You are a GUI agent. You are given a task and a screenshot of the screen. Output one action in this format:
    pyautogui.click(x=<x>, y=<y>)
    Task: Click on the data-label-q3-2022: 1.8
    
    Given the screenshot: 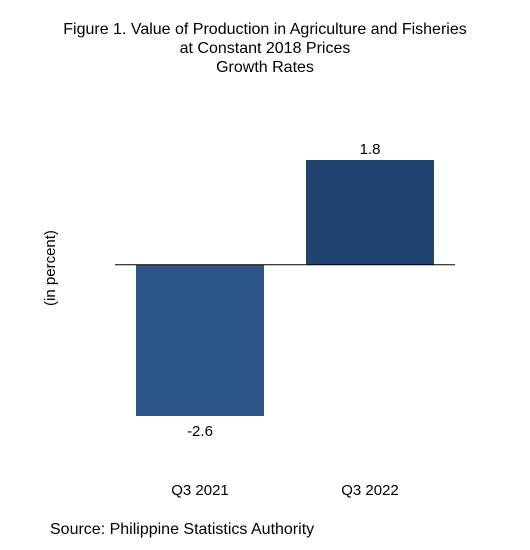 What is the action you would take?
    pyautogui.click(x=370, y=149)
    